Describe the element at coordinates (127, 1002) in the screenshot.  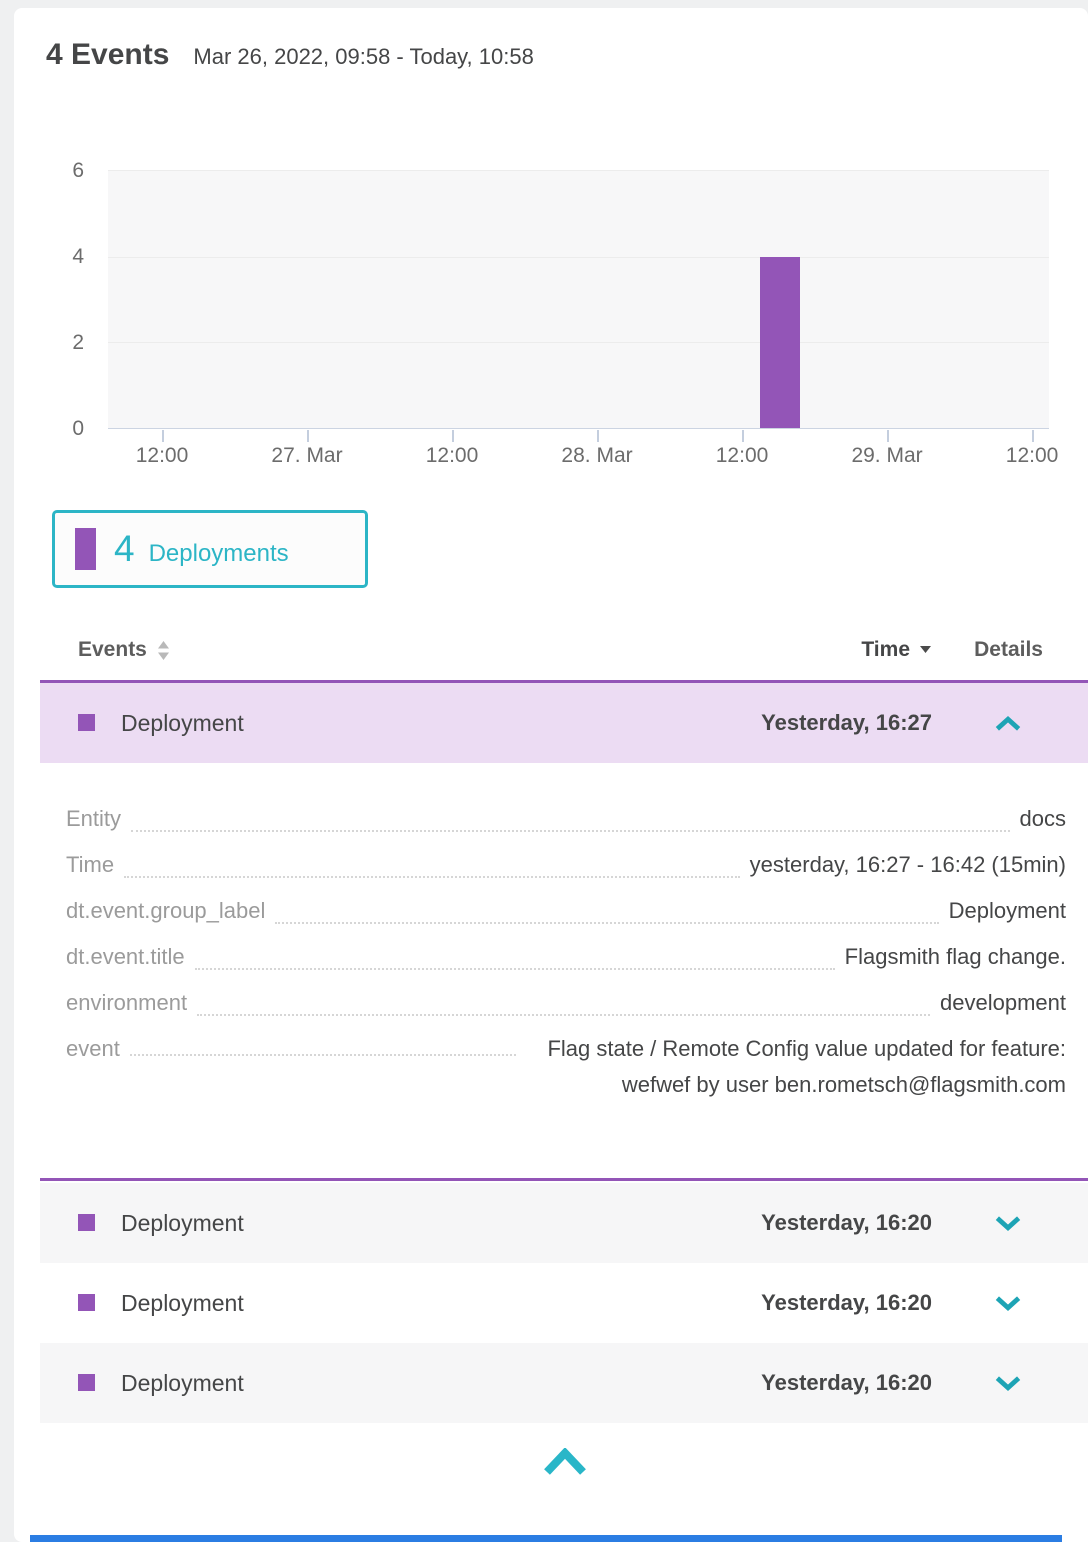
I see `detail-key: environment` at that location.